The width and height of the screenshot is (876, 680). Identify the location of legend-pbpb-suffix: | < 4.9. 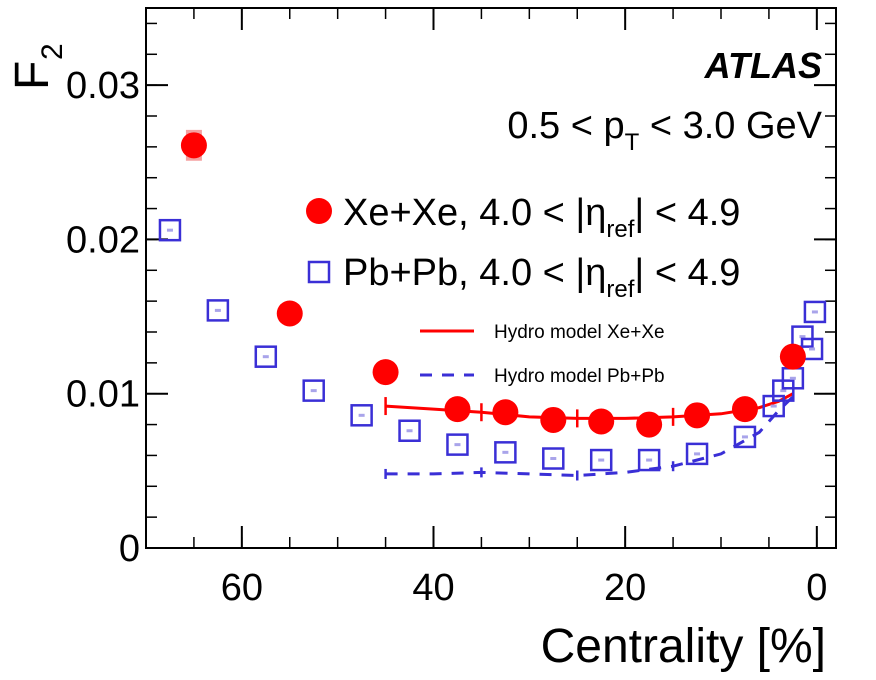
(687, 273).